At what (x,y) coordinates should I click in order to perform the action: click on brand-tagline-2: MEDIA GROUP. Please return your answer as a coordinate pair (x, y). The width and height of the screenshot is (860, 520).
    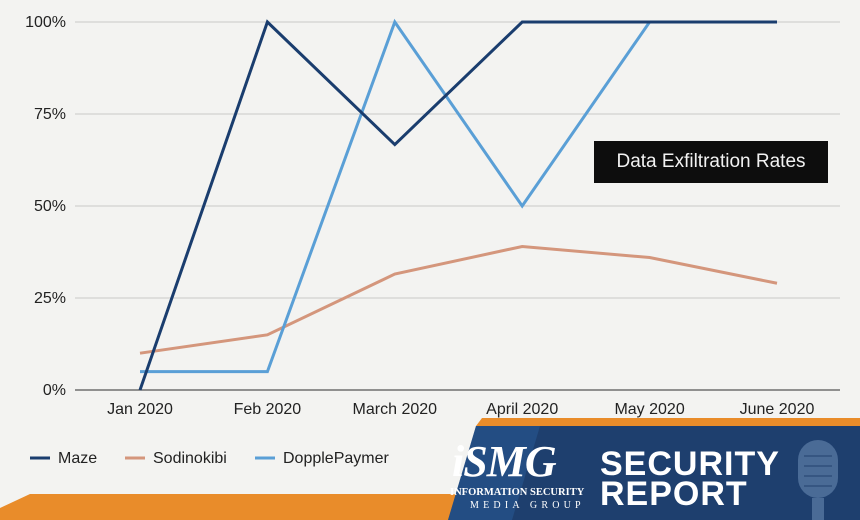
    Looking at the image, I should click on (527, 505).